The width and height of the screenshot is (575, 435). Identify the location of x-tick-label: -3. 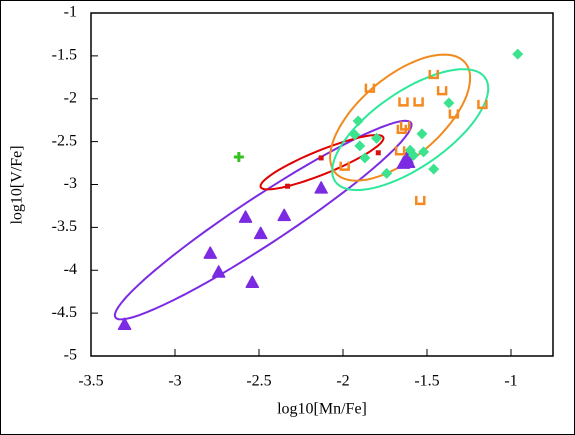
(174, 381).